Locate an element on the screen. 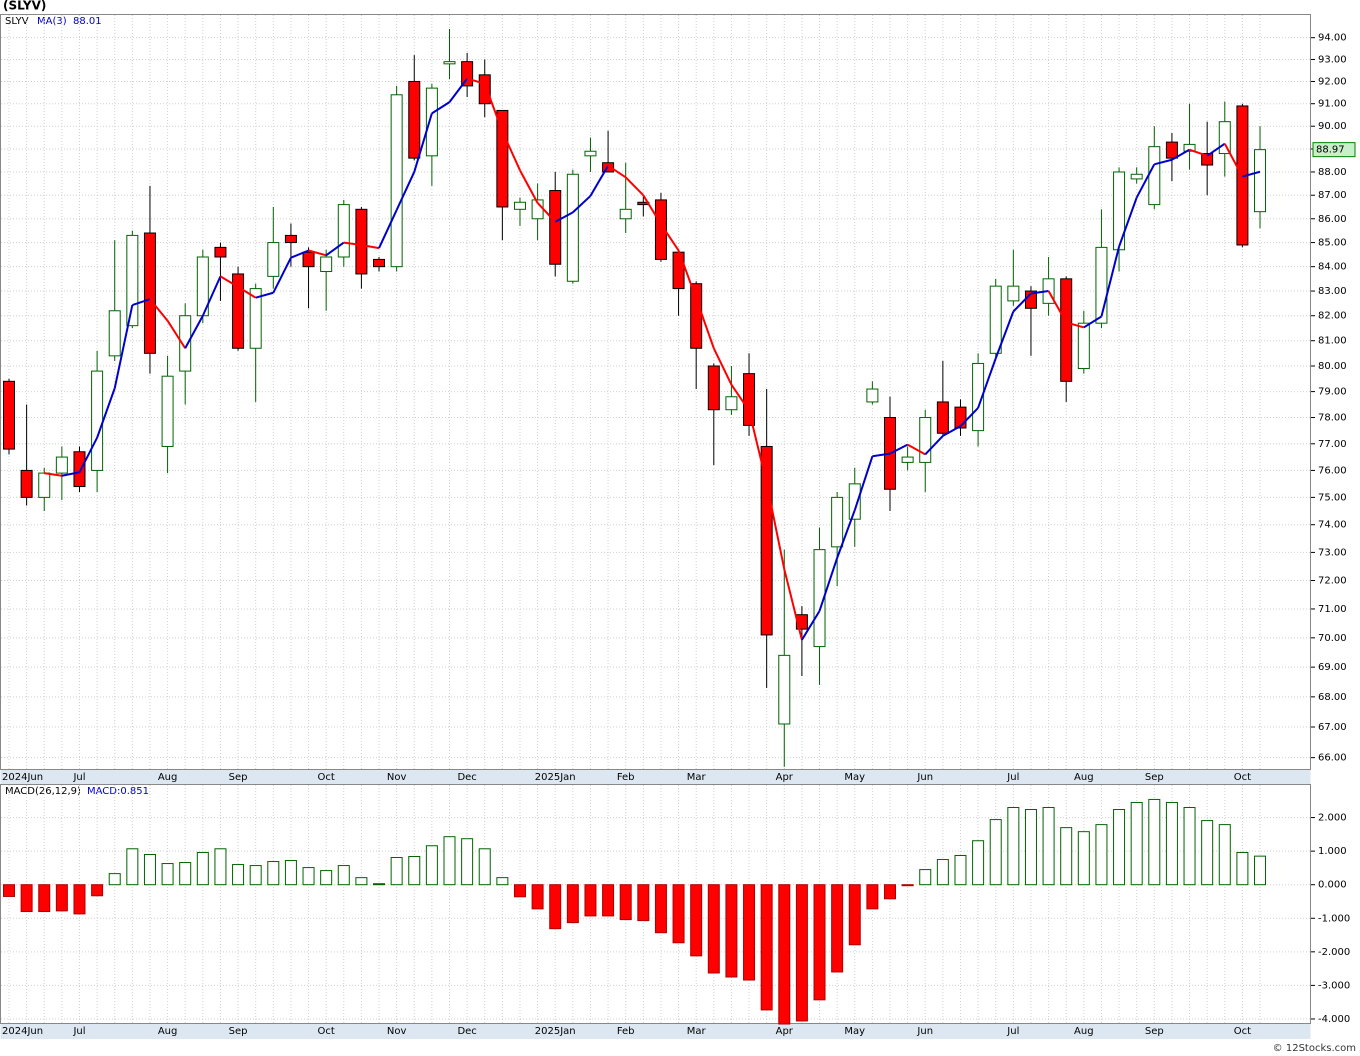  last-price-label: 88.97 is located at coordinates (1330, 150).